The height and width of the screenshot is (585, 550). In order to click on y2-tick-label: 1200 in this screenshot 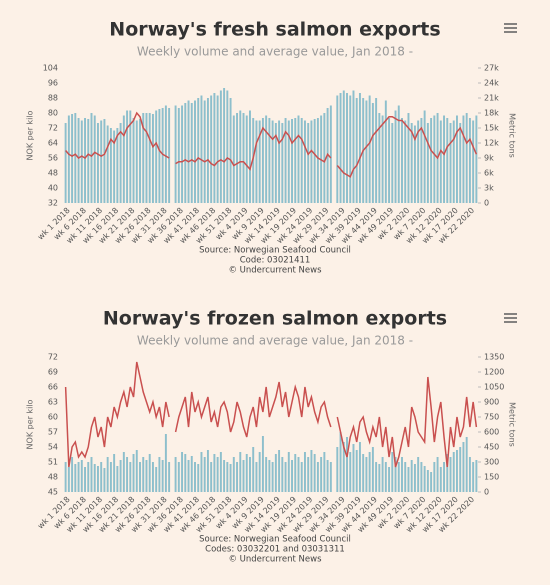, I will do `click(494, 372)`.